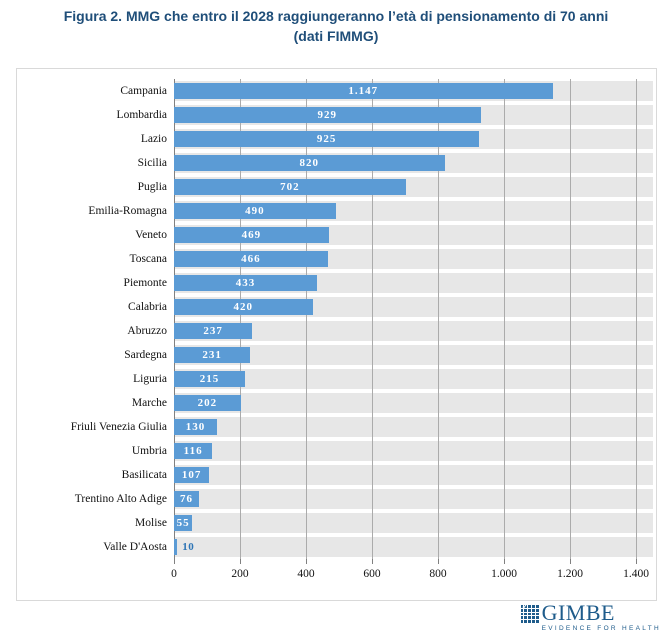  I want to click on bar-value-label: 116, so click(193, 451).